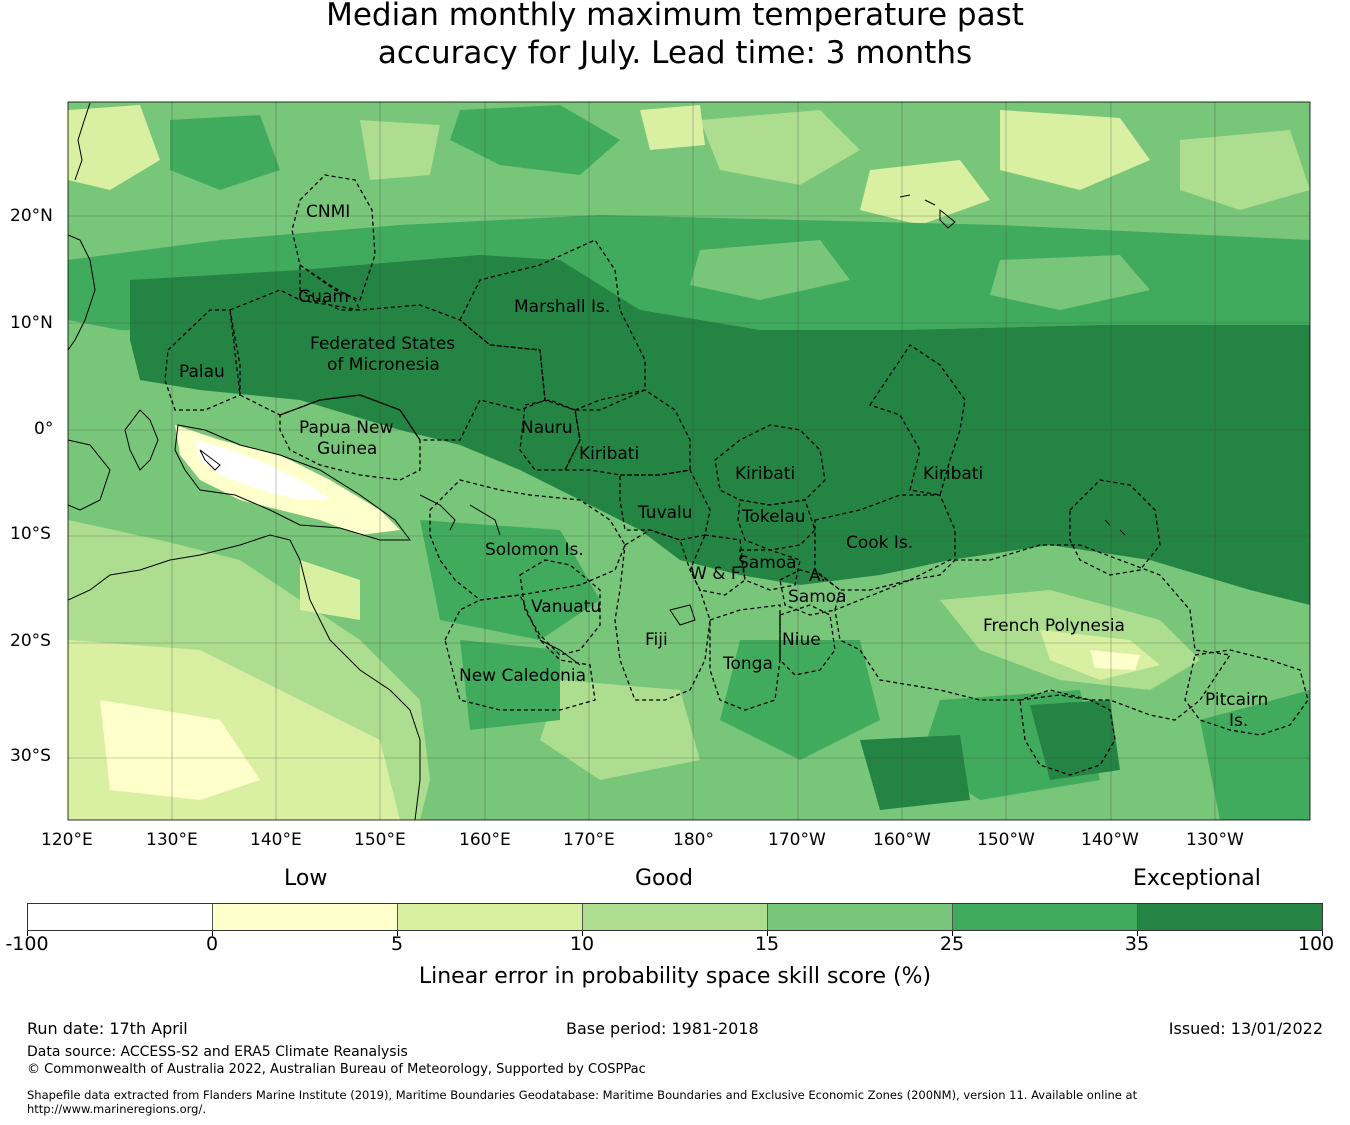 This screenshot has width=1350, height=1125. Describe the element at coordinates (523, 676) in the screenshot. I see `region-label-new-caledonia: New Caledonia` at that location.